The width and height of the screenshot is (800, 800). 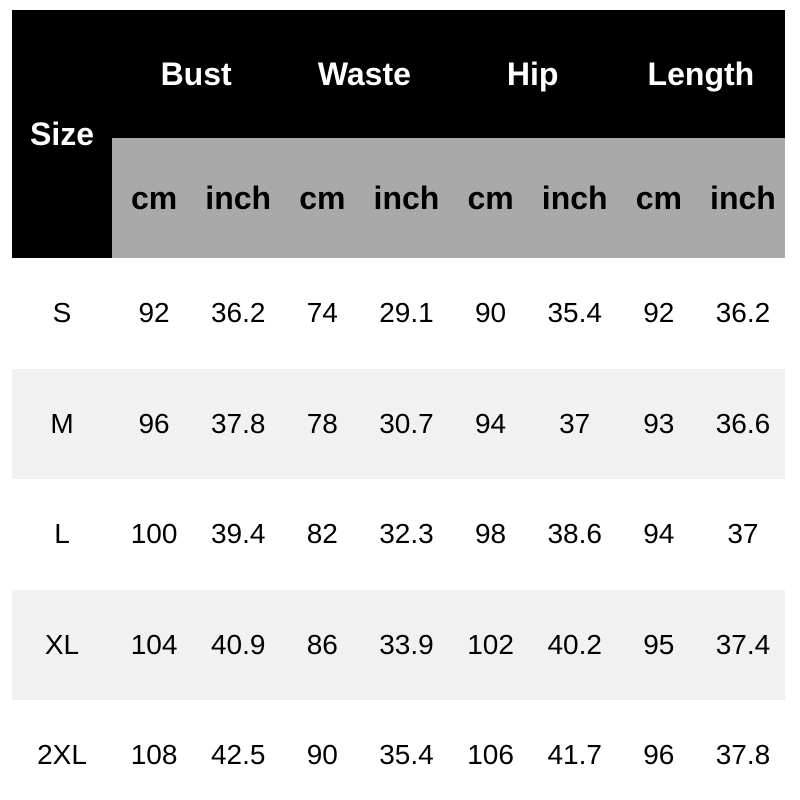 What do you see at coordinates (658, 423) in the screenshot?
I see `cell-value: 93` at bounding box center [658, 423].